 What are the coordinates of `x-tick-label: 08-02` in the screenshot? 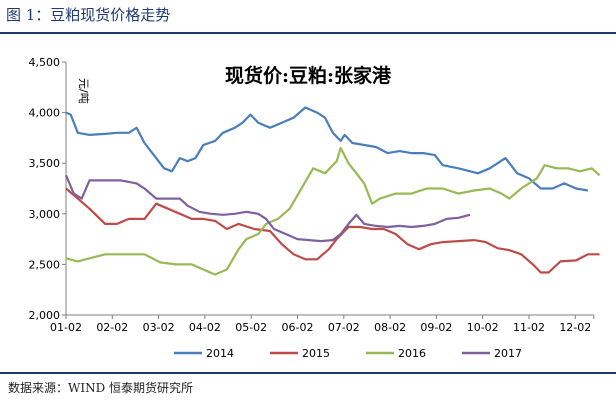 It's located at (390, 327).